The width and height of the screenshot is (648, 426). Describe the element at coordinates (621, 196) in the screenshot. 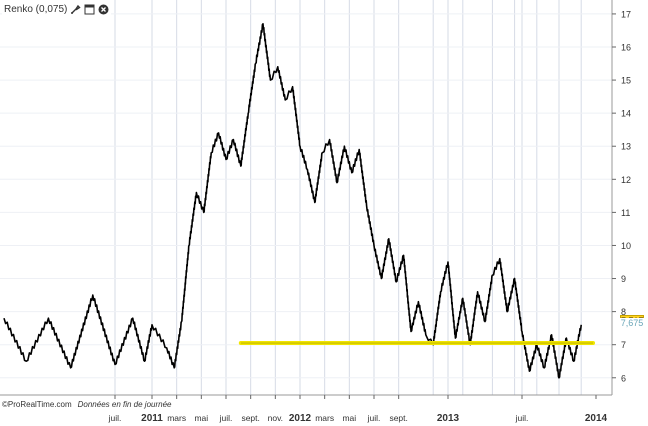

I see `y-axis-ticks: 6 7 8 9 10 11 12 13 14 15 16 17` at that location.